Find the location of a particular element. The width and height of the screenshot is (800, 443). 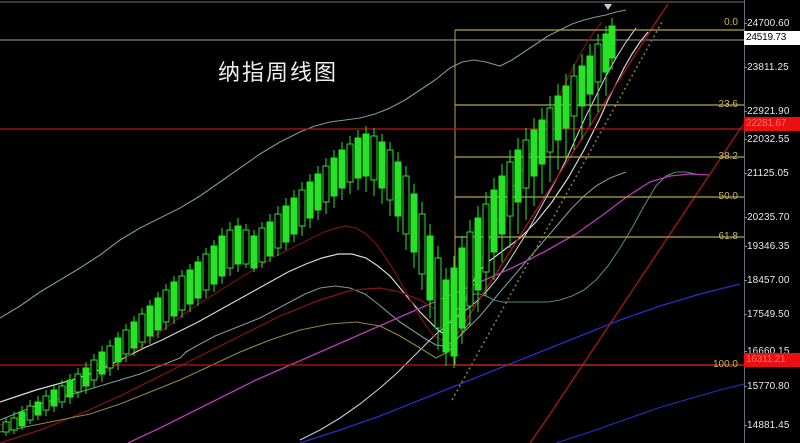

axis-tick: 21125.05 is located at coordinates (771, 174).